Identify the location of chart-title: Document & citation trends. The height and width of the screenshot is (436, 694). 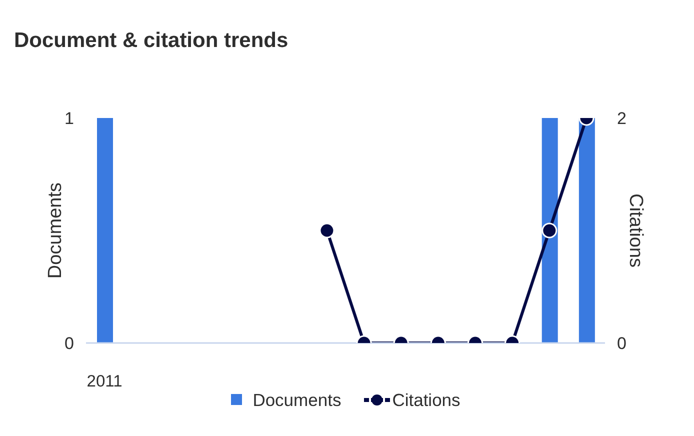
(151, 41).